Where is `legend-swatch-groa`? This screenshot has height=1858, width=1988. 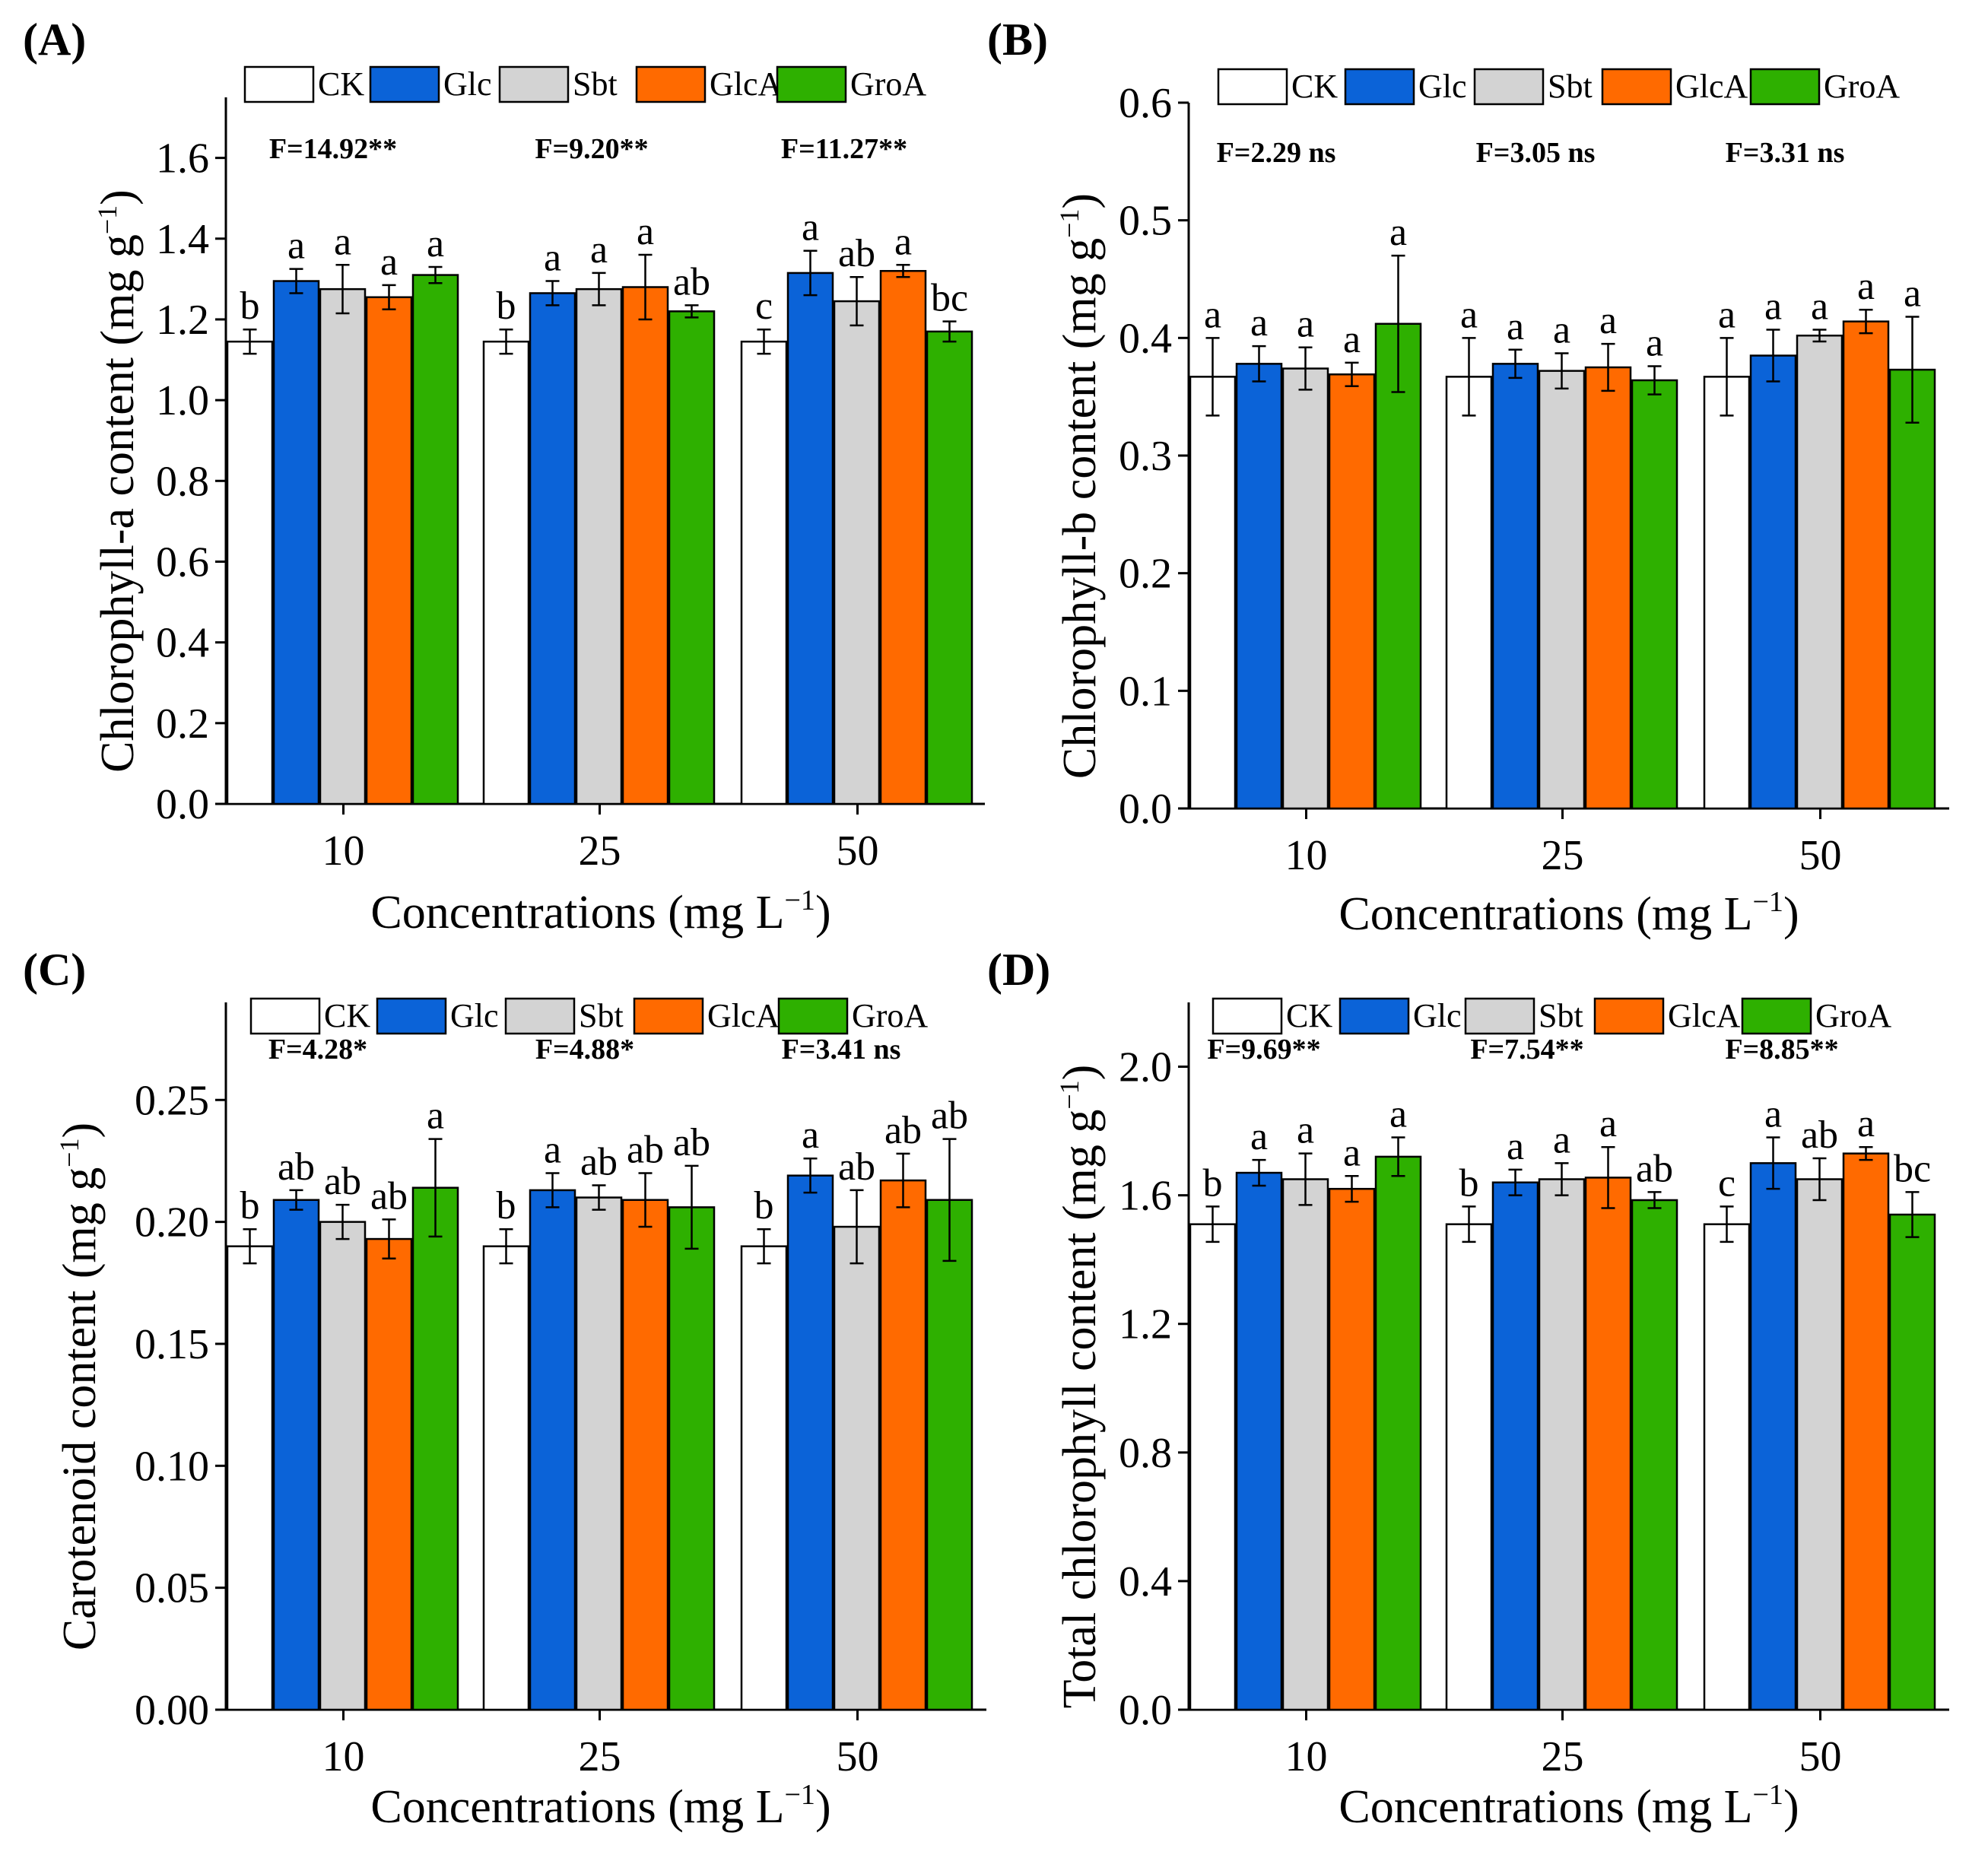 legend-swatch-groa is located at coordinates (1776, 1016).